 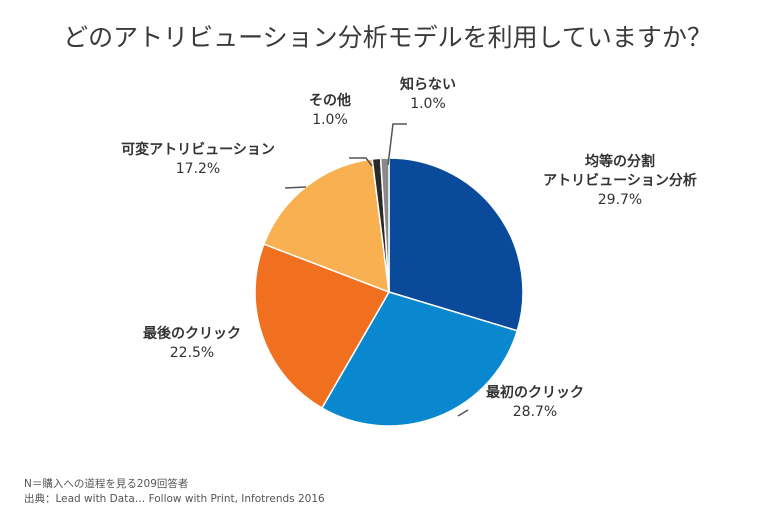 What do you see at coordinates (428, 84) in the screenshot?
I see `slice-label: 知らない` at bounding box center [428, 84].